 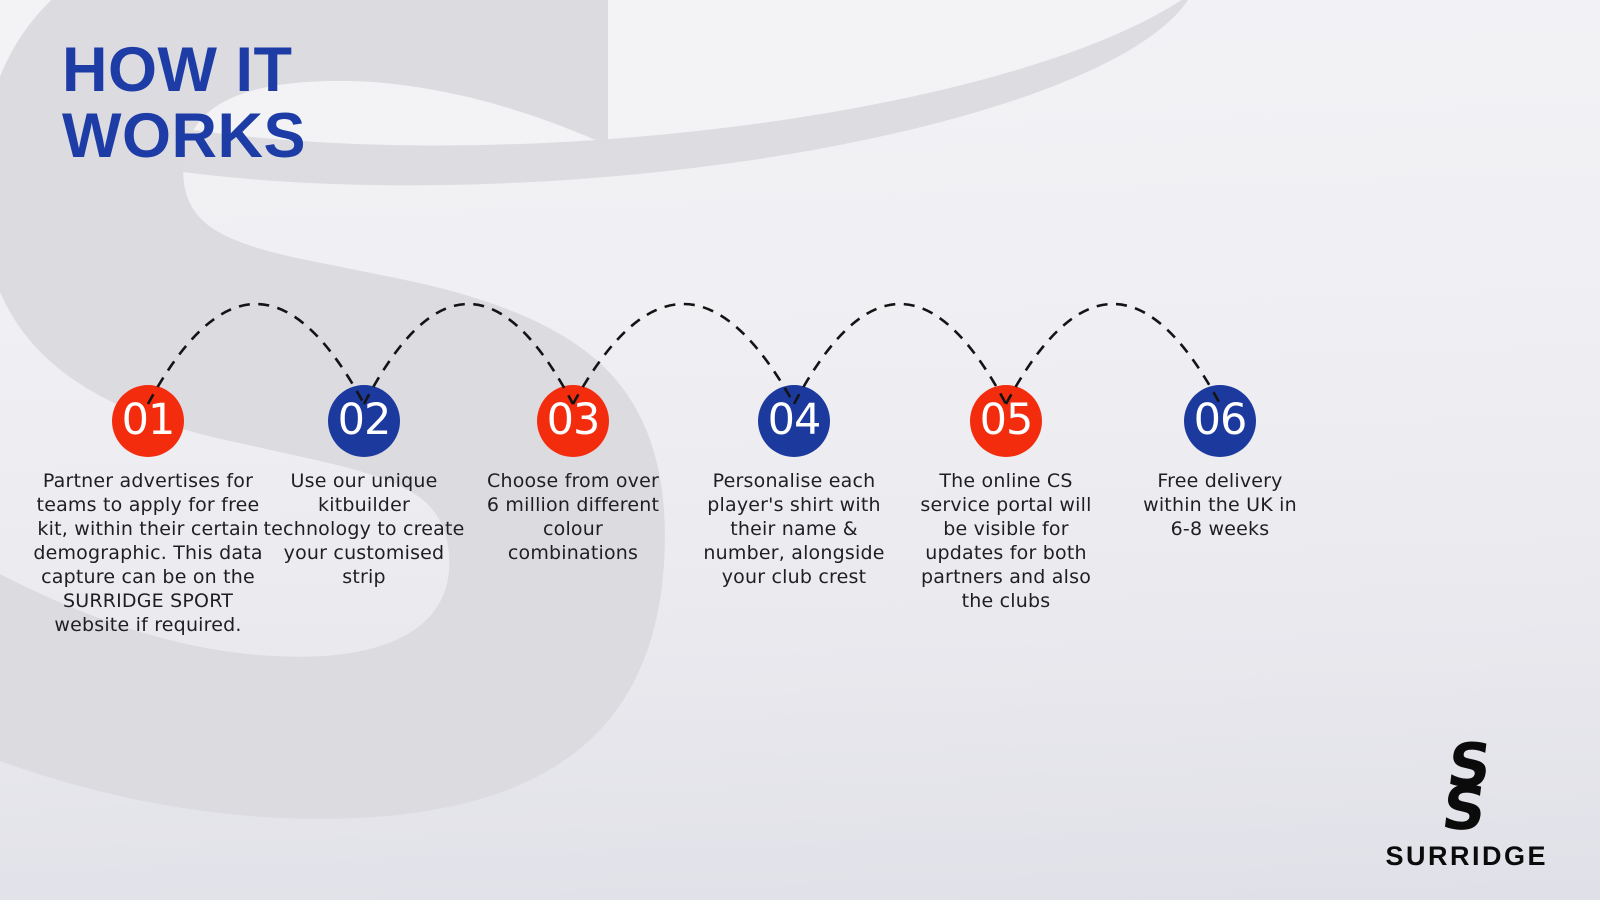 I want to click on step-number: 05, so click(x=1006, y=420).